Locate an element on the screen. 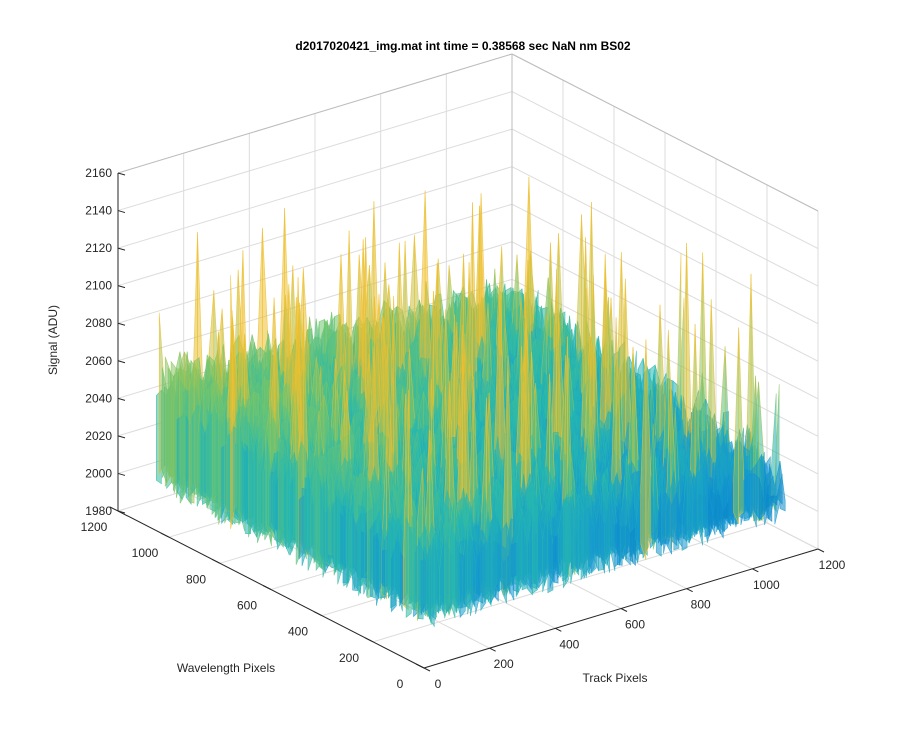  floor-gridline-y is located at coordinates (570, 582).